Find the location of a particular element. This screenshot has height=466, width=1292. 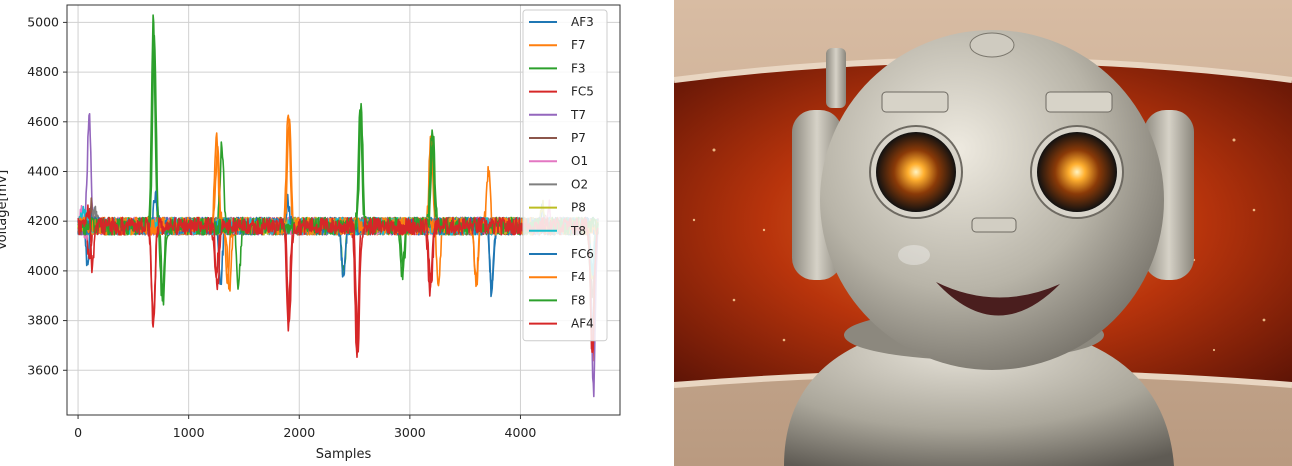

legend-label: P8 is located at coordinates (578, 208).